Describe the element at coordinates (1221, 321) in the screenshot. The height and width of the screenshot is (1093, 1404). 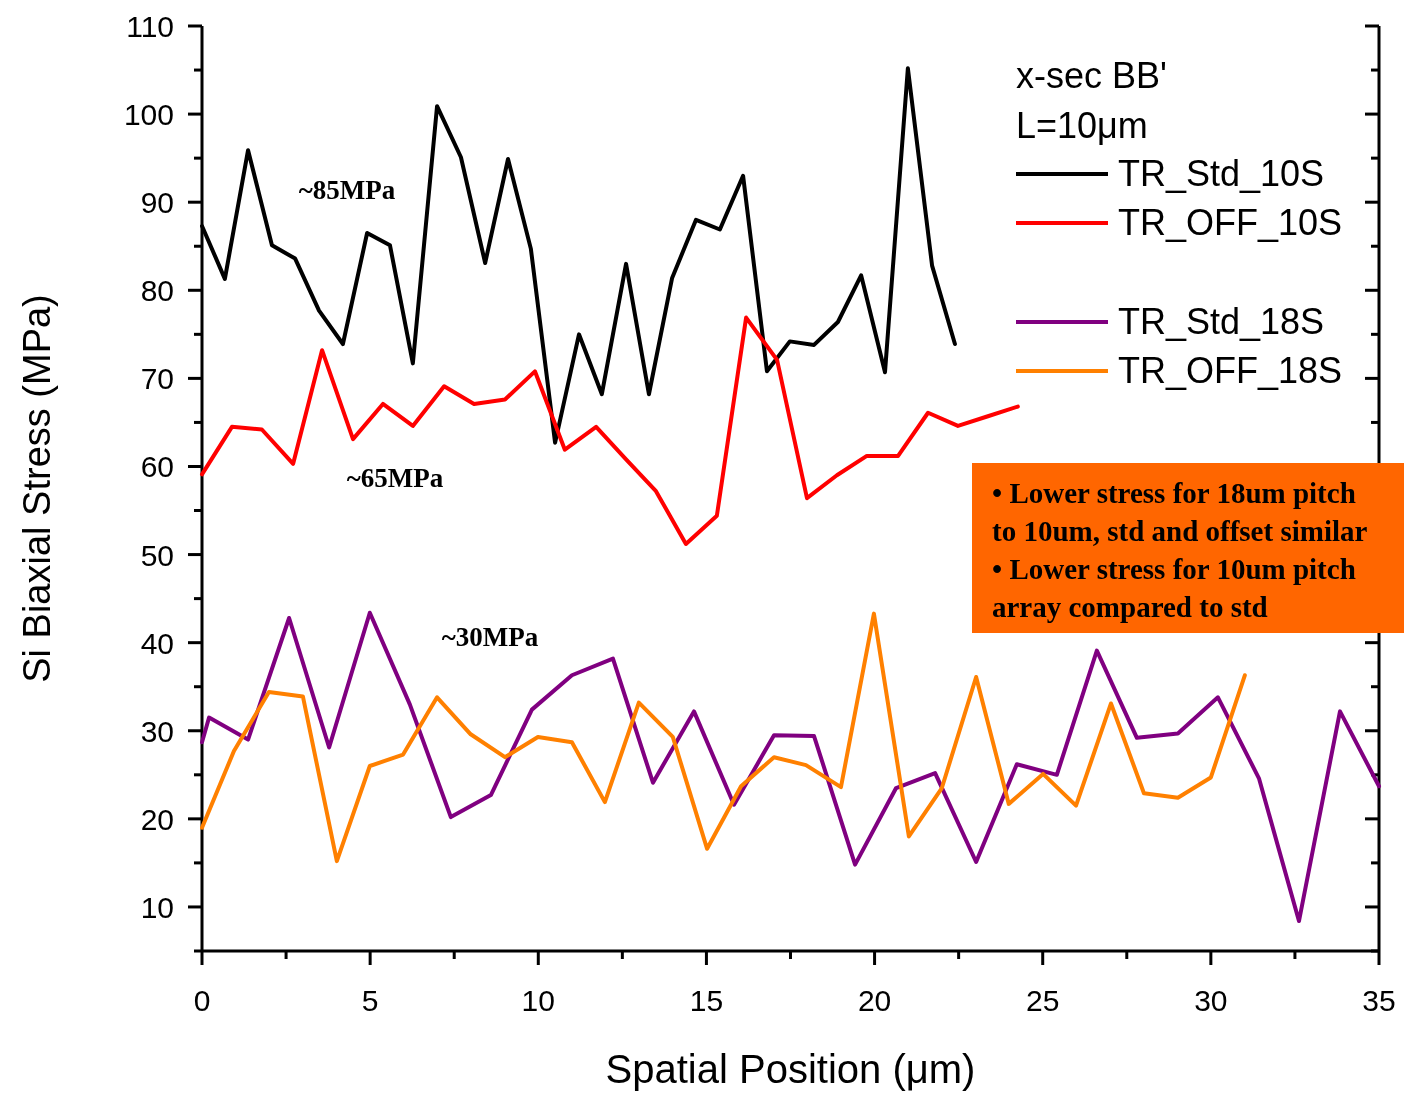
I see `legend-label: TR_Std_18S` at that location.